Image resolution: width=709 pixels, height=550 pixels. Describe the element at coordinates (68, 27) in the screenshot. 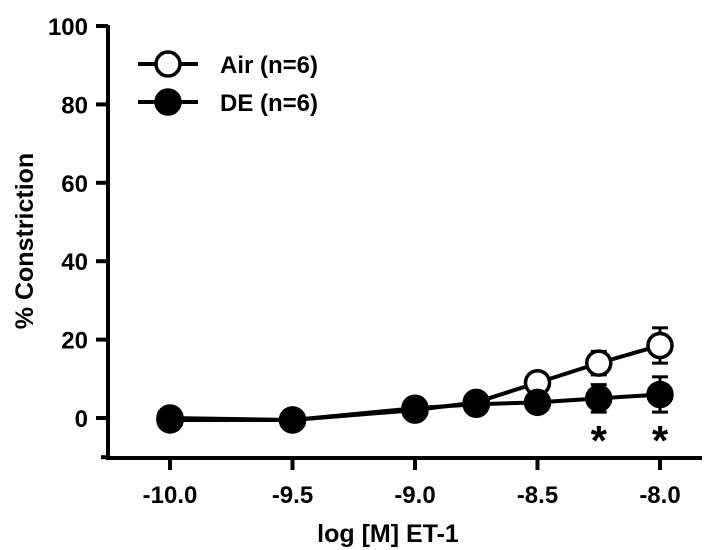

I see `y-tick-label: 100` at that location.